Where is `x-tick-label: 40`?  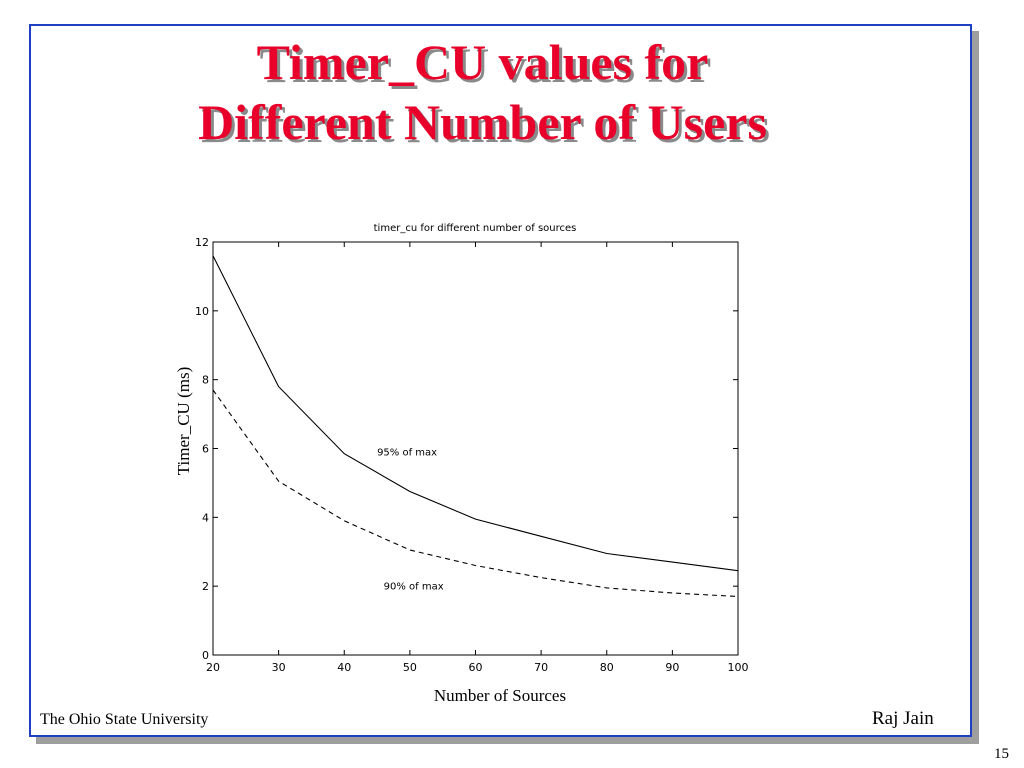
x-tick-label: 40 is located at coordinates (344, 667).